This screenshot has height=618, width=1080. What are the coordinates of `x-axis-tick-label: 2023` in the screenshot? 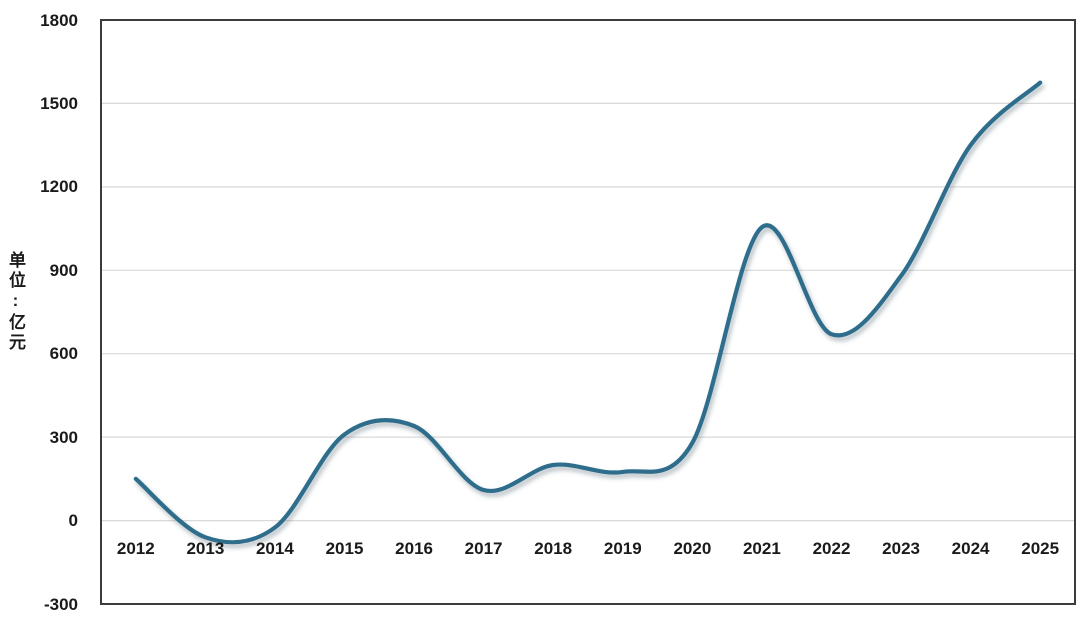 It's located at (901, 548).